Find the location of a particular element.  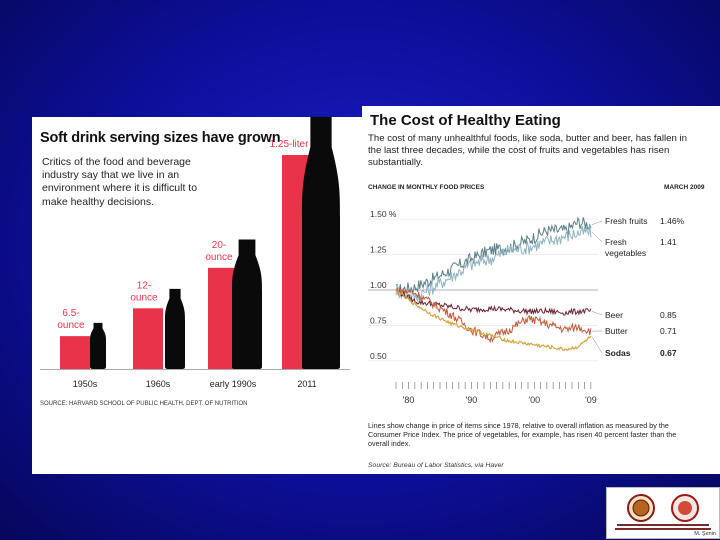

series-line-butter is located at coordinates (493, 315).